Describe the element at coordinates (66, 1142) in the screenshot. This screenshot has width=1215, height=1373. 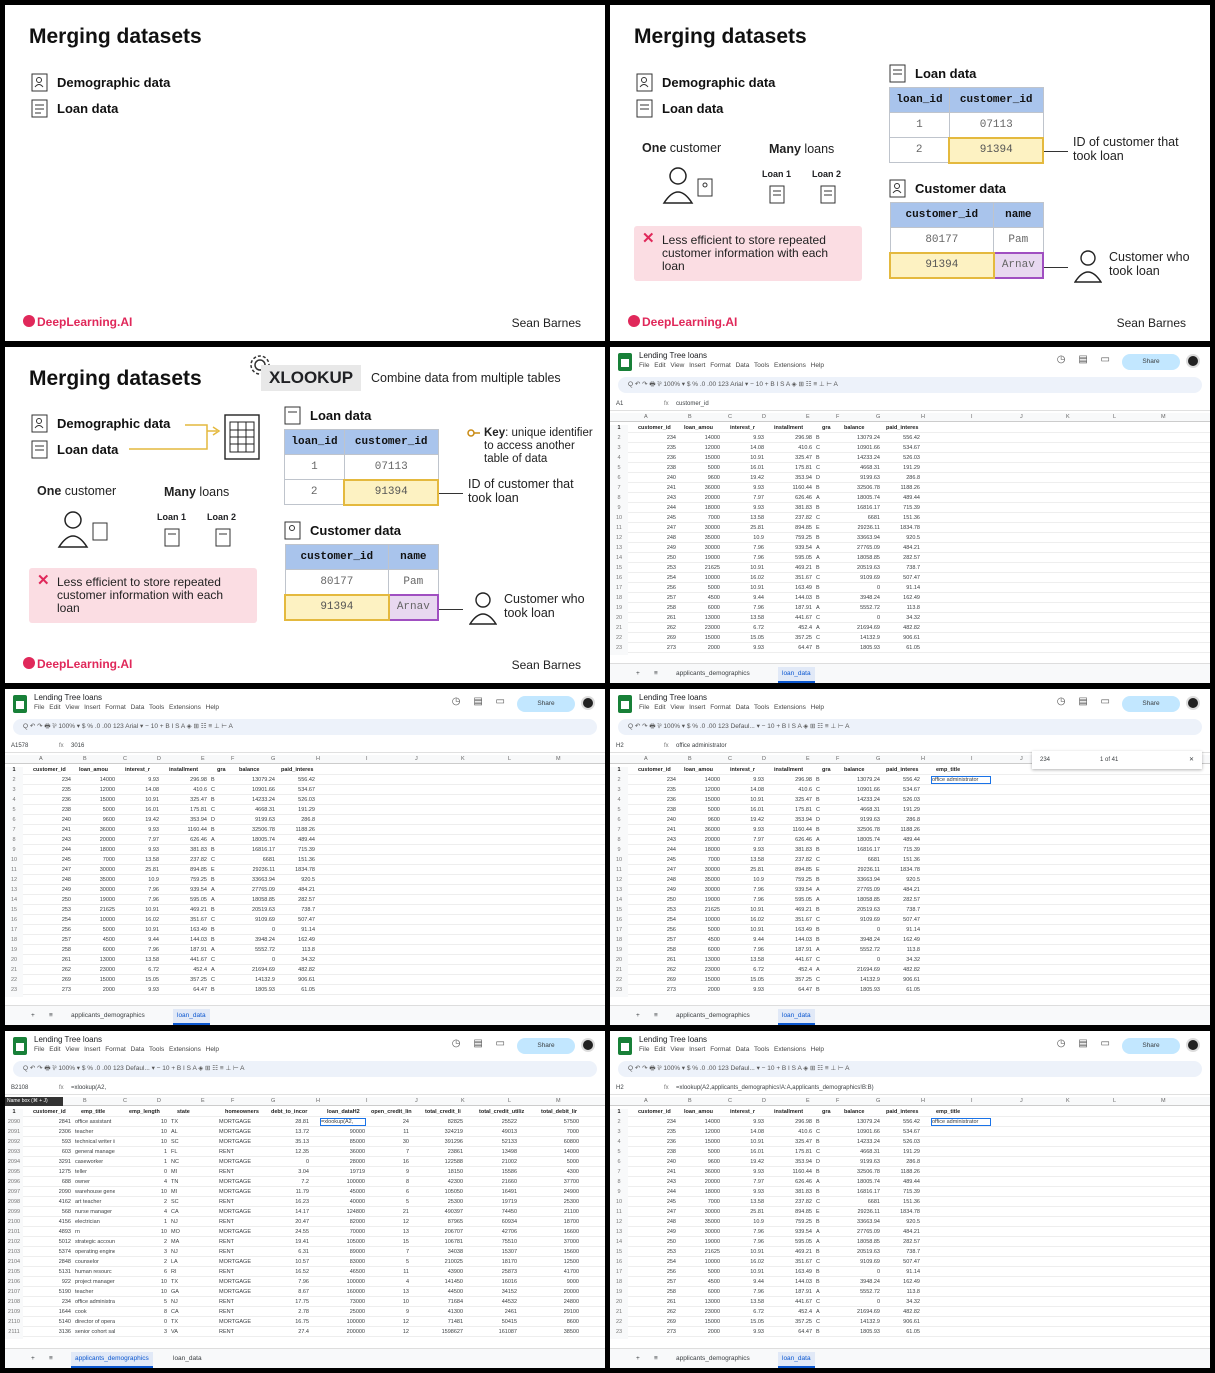
I see `cell: 593` at that location.